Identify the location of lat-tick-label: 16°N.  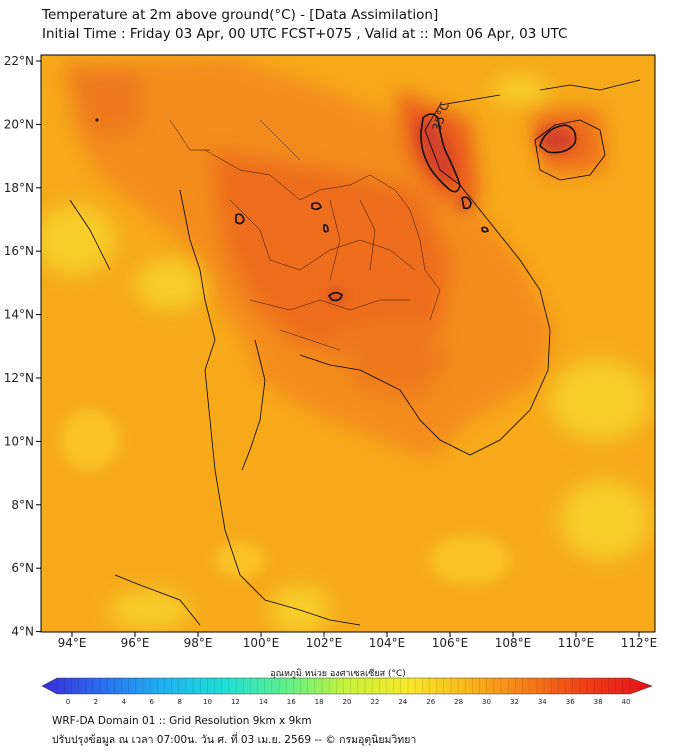
(19, 251).